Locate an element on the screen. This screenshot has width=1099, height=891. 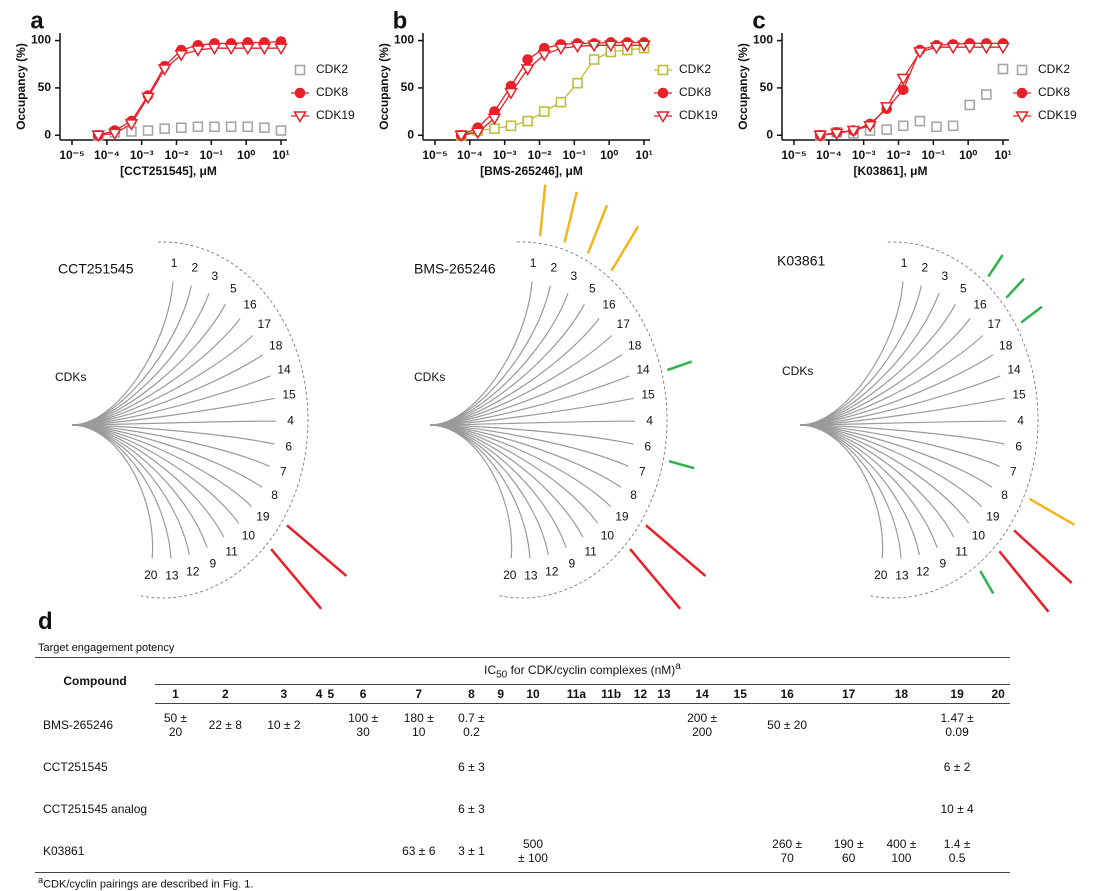
panel-letter: a is located at coordinates (37, 20).